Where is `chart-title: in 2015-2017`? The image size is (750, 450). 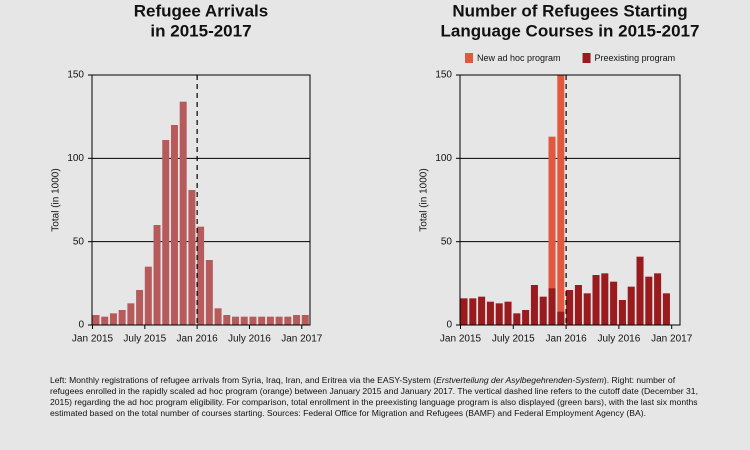 chart-title: in 2015-2017 is located at coordinates (200, 30).